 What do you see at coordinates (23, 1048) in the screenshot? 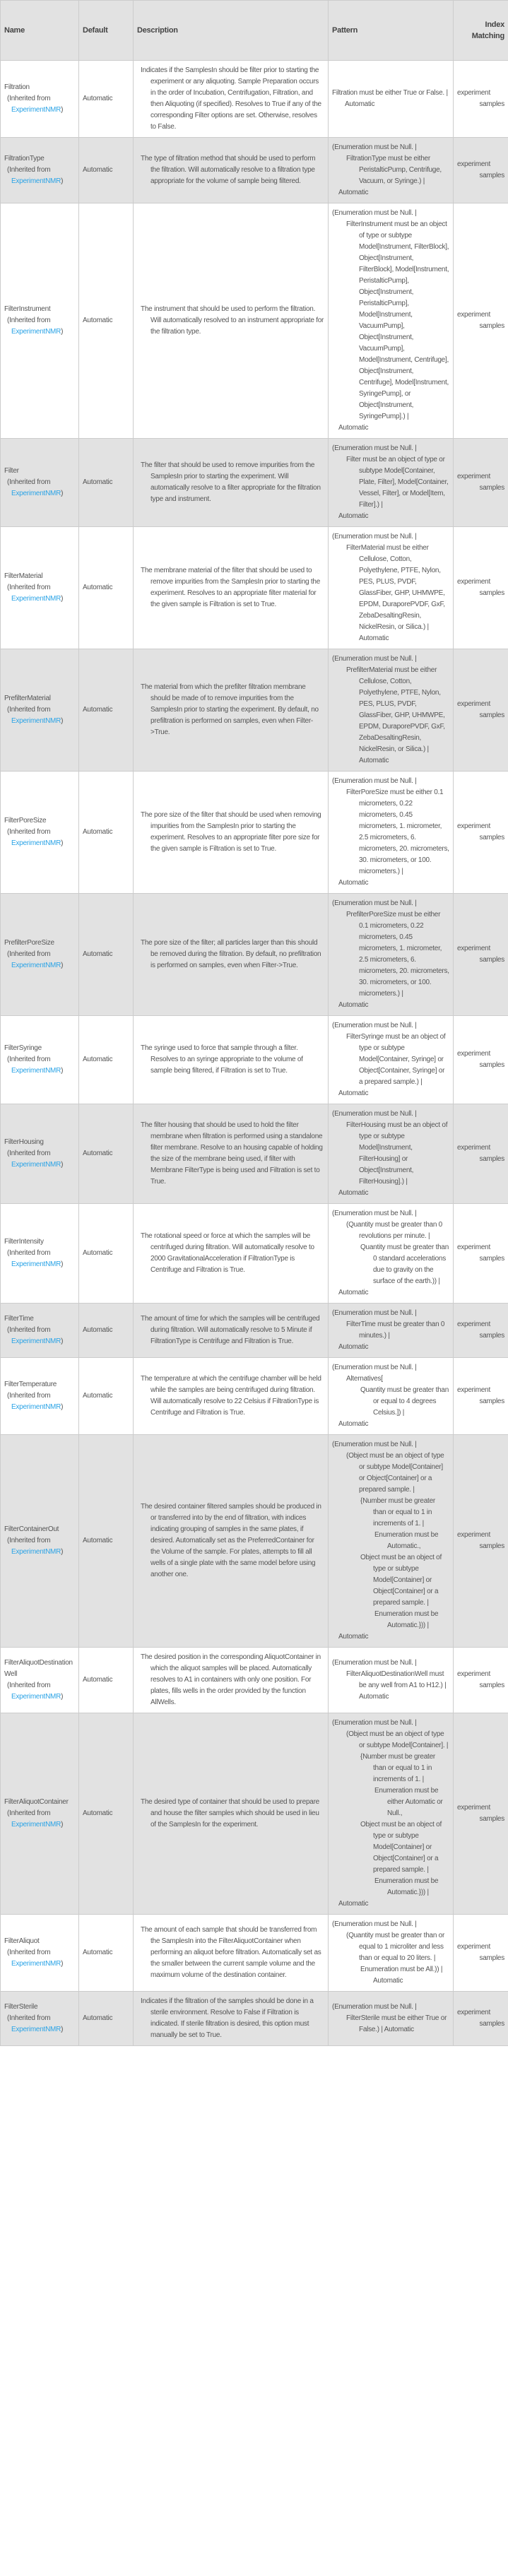
I see `option-name: FilterSyringe` at bounding box center [23, 1048].